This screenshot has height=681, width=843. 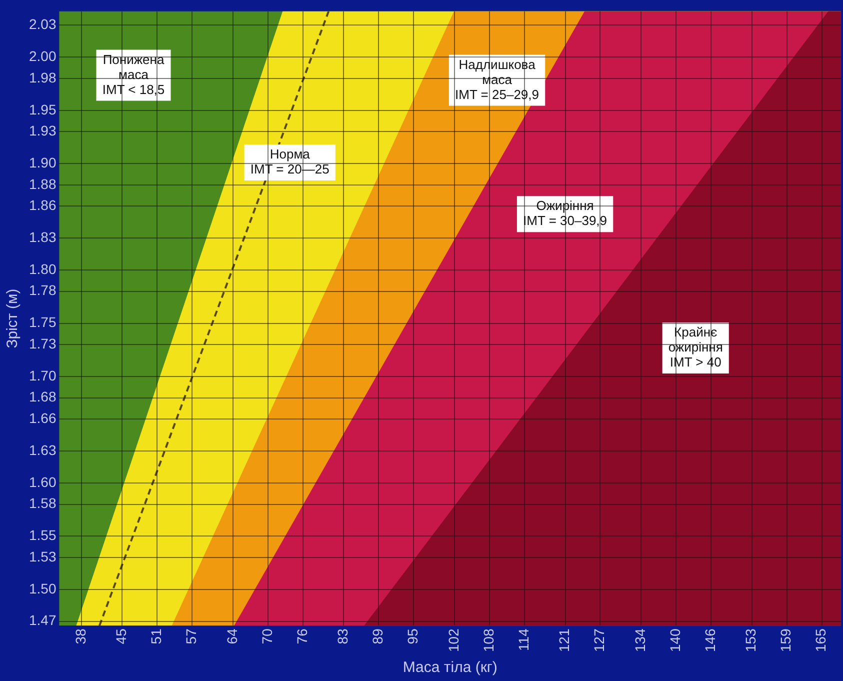 What do you see at coordinates (290, 161) in the screenshot?
I see `annotation: Норма IMT = 20—25` at bounding box center [290, 161].